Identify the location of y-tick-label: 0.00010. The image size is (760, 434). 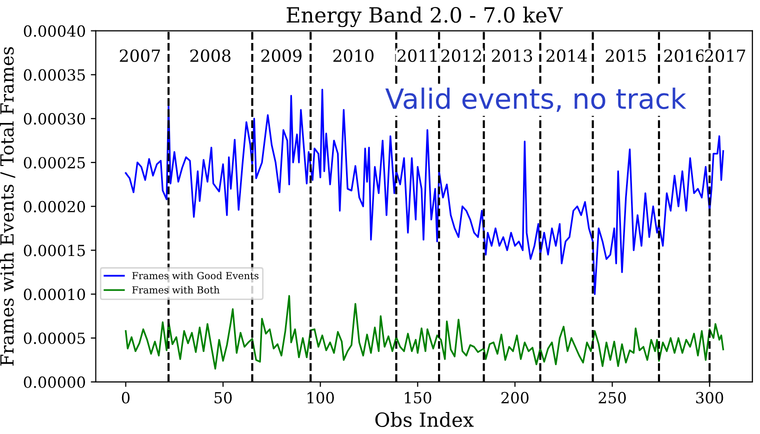
(55, 294).